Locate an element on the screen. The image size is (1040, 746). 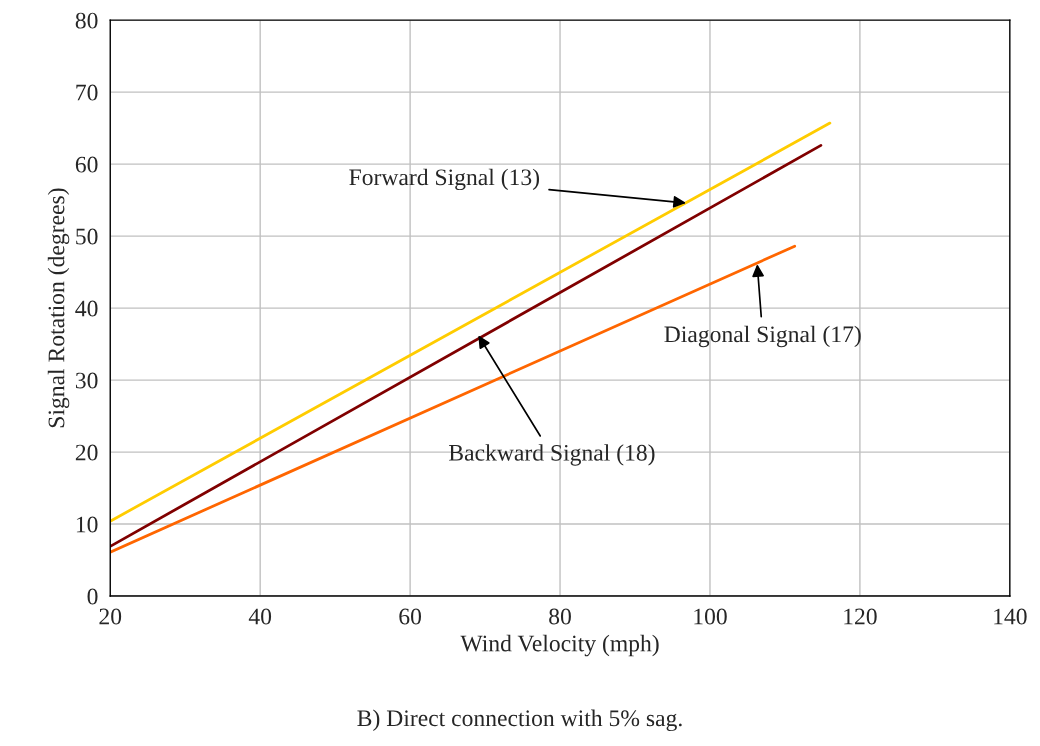
annotation: Forward Signal (13) is located at coordinates (444, 179).